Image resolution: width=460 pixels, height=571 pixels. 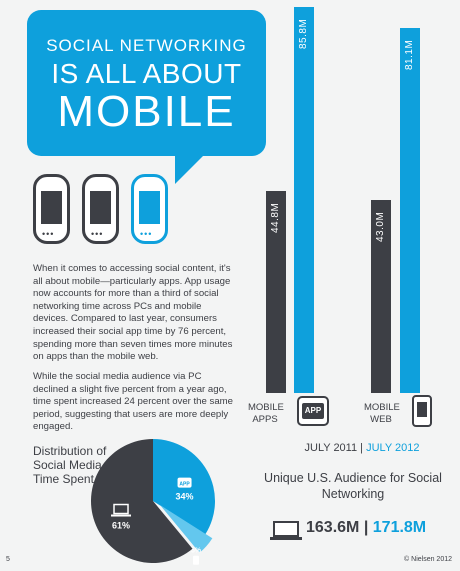 I want to click on phone-icon-dark-1: •••, so click(x=51, y=209).